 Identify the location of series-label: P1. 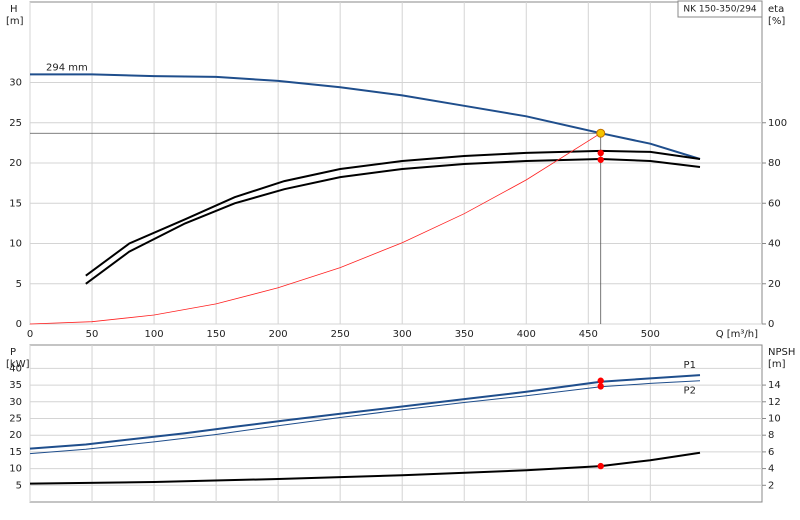
(690, 365).